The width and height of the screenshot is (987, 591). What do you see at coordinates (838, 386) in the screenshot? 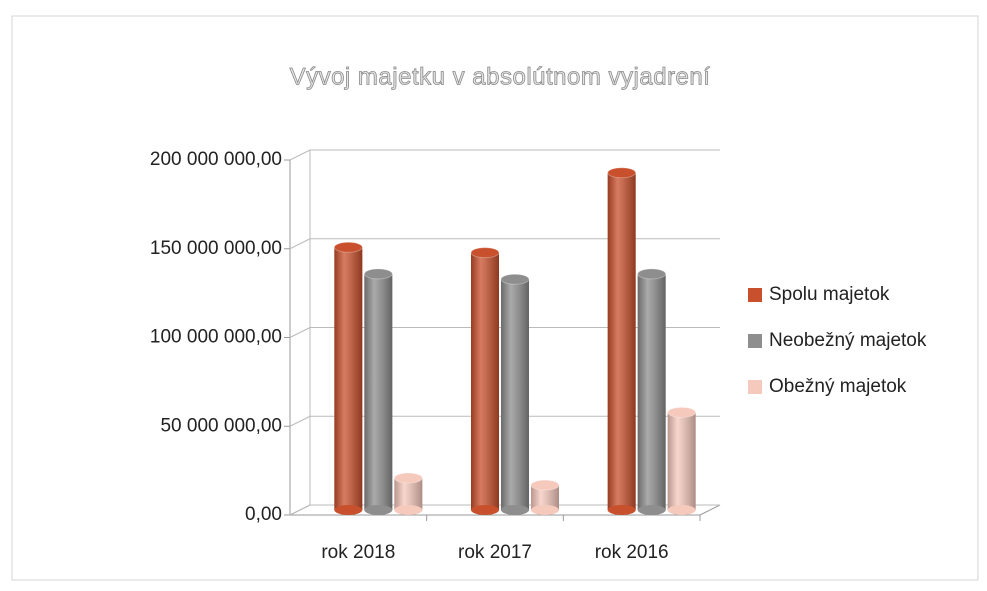
I see `legend-label: Obežný majetok` at bounding box center [838, 386].